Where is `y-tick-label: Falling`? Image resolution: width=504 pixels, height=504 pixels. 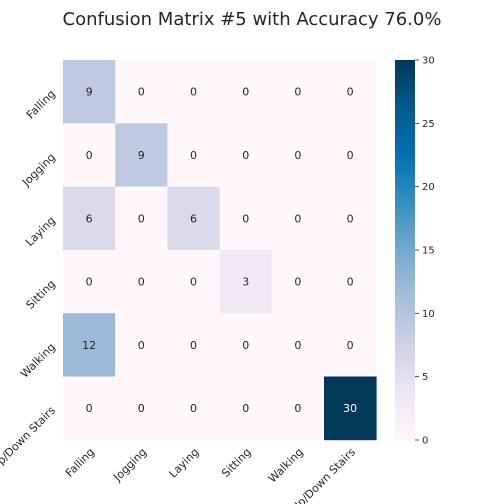 y-tick-label: Falling is located at coordinates (41, 104).